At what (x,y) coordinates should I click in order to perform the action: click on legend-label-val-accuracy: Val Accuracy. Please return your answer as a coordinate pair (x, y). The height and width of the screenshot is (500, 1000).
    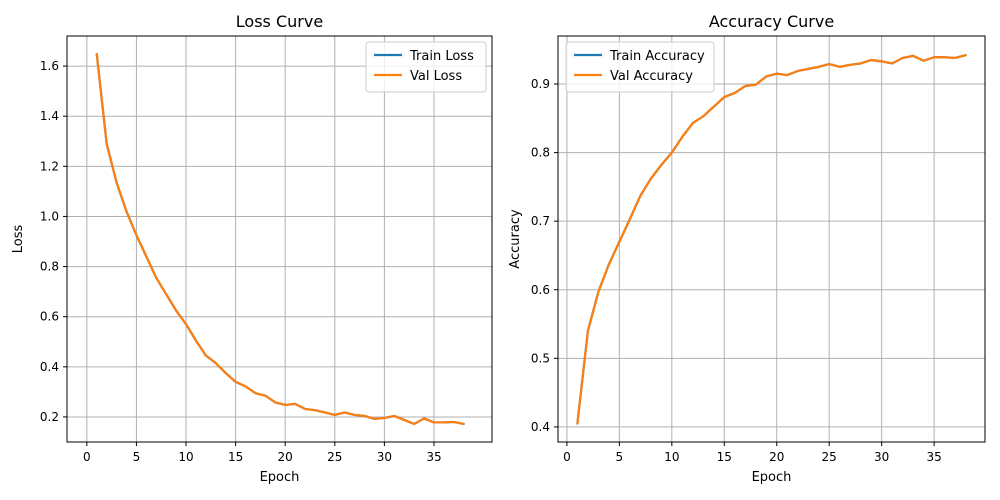
    Looking at the image, I should click on (651, 76).